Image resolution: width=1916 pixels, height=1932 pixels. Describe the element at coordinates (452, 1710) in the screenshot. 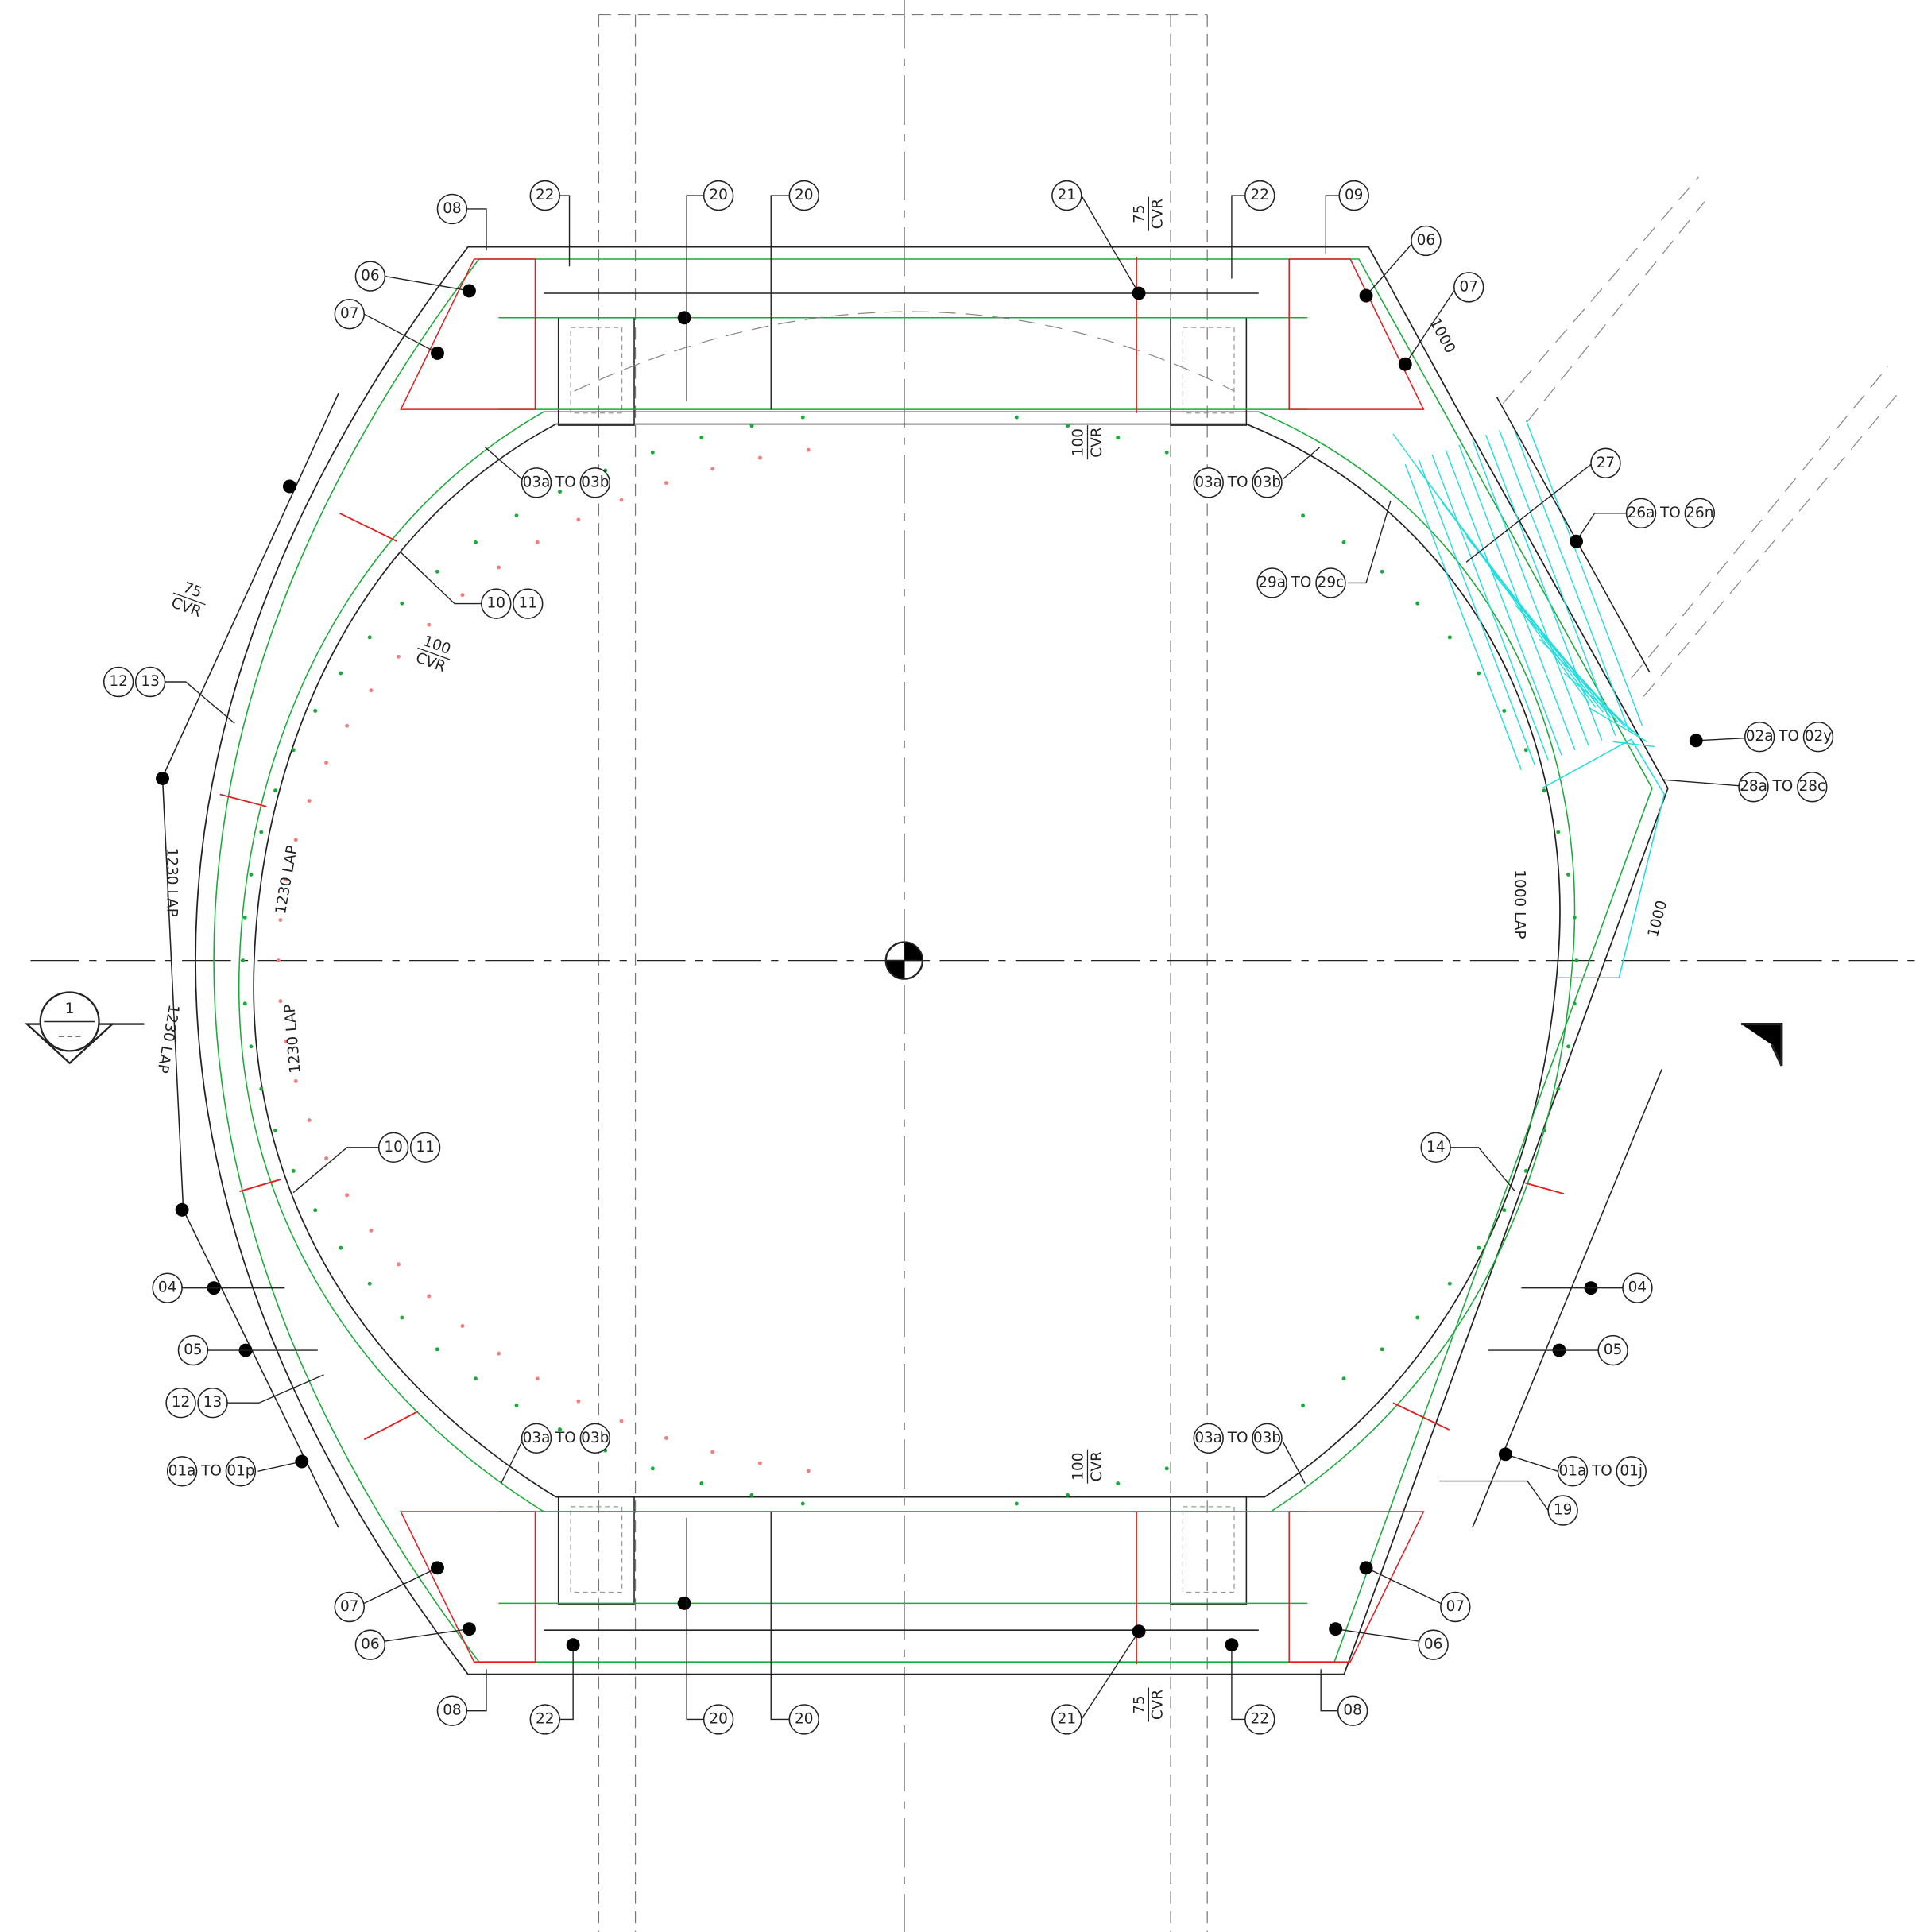

I see `callout-label: 08` at that location.